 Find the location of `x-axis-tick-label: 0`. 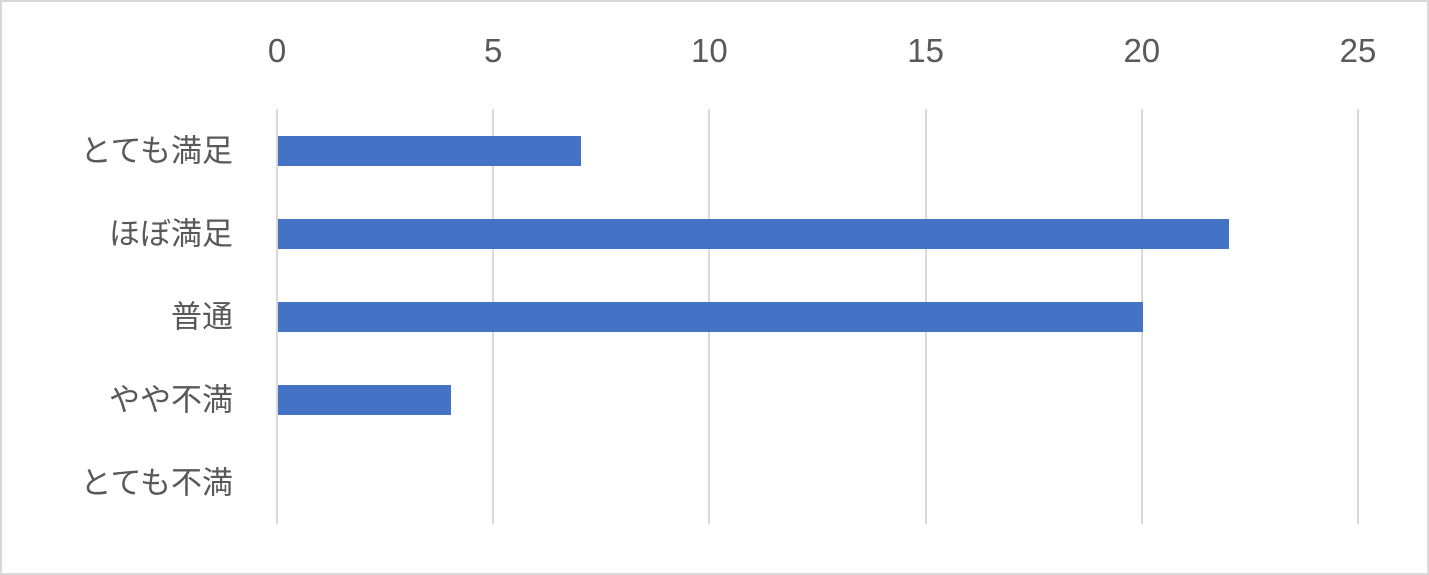

x-axis-tick-label: 0 is located at coordinates (277, 50).